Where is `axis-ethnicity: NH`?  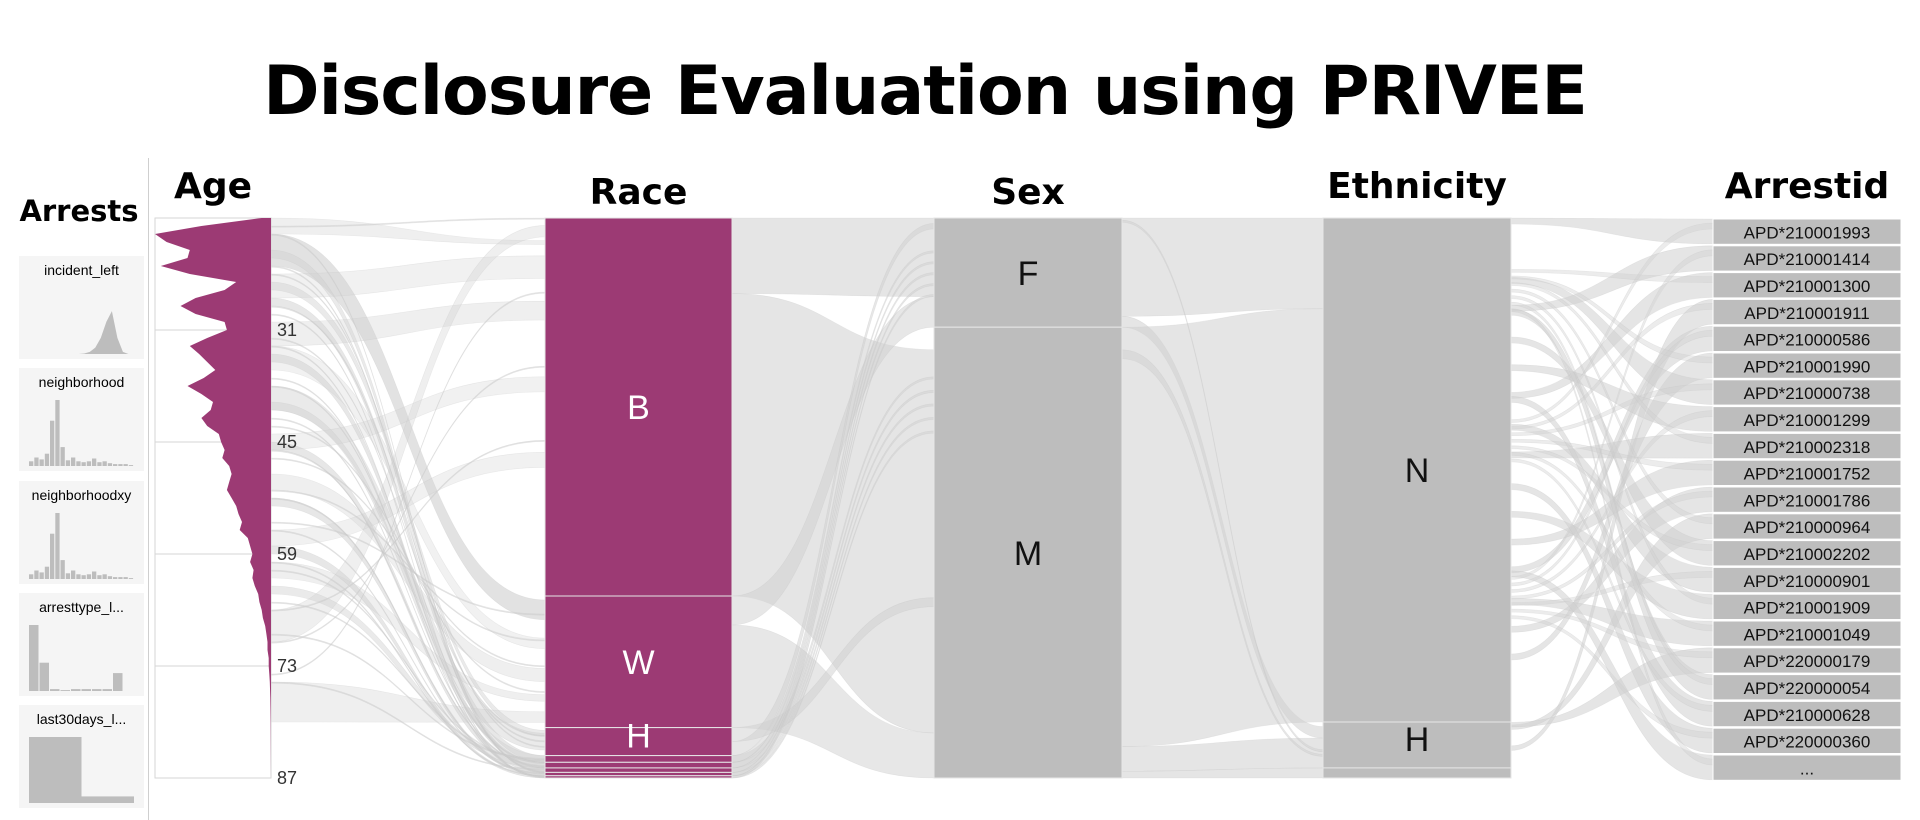 axis-ethnicity: NH is located at coordinates (1417, 498).